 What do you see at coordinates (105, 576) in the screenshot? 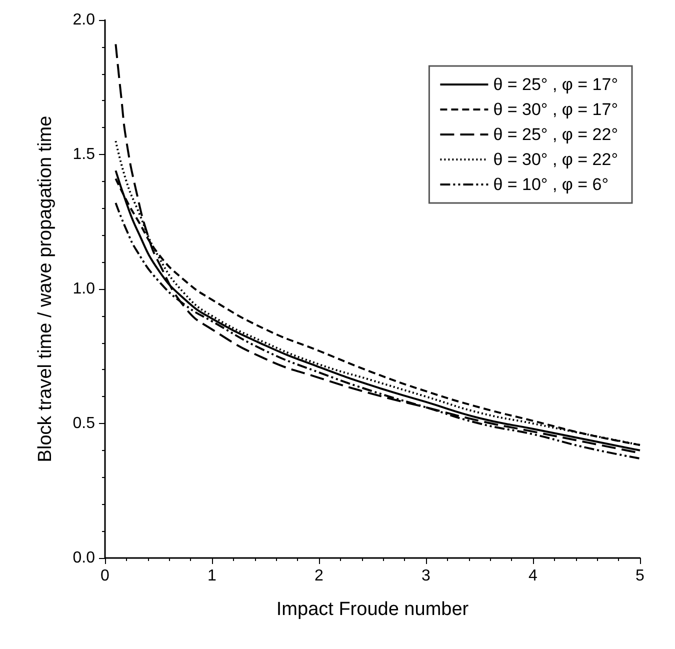
I see `x-tick-label: 0` at bounding box center [105, 576].